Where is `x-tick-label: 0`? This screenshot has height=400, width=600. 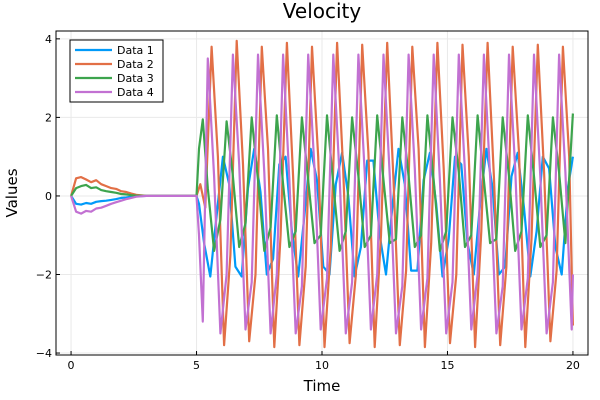
x-tick-label: 0 is located at coordinates (71, 365).